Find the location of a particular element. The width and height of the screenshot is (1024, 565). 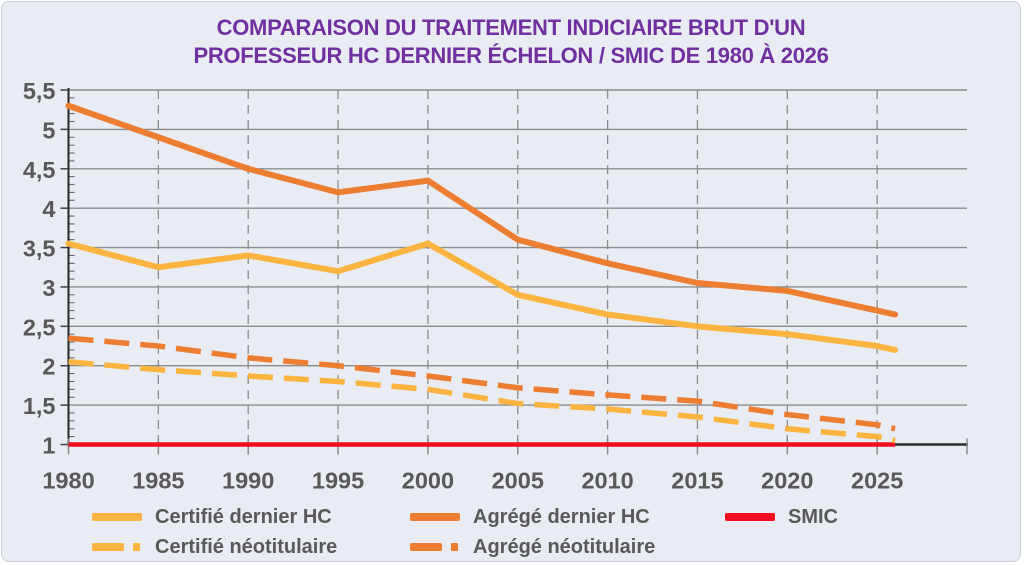

legend-label: Certifié néotitulaire is located at coordinates (246, 546).